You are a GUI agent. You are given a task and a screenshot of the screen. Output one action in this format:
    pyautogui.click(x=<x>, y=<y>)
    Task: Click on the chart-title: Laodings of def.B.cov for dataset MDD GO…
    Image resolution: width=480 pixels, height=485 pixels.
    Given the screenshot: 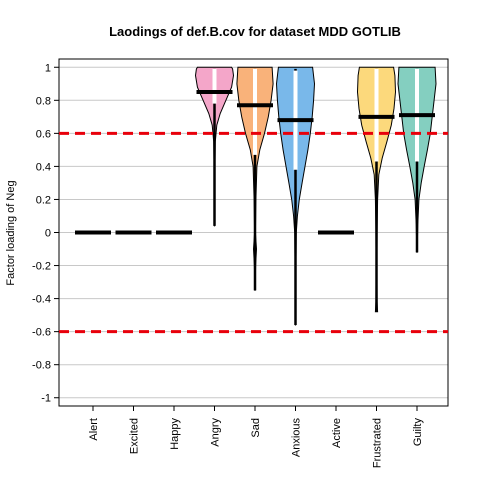 What is the action you would take?
    pyautogui.click(x=255, y=31)
    